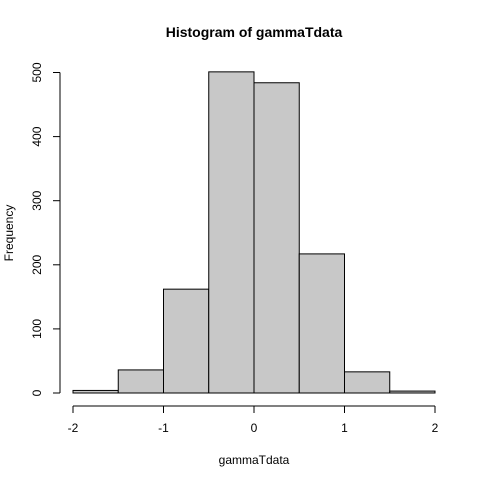  What do you see at coordinates (37, 72) in the screenshot?
I see `y-tick-label-5: 500` at bounding box center [37, 72].